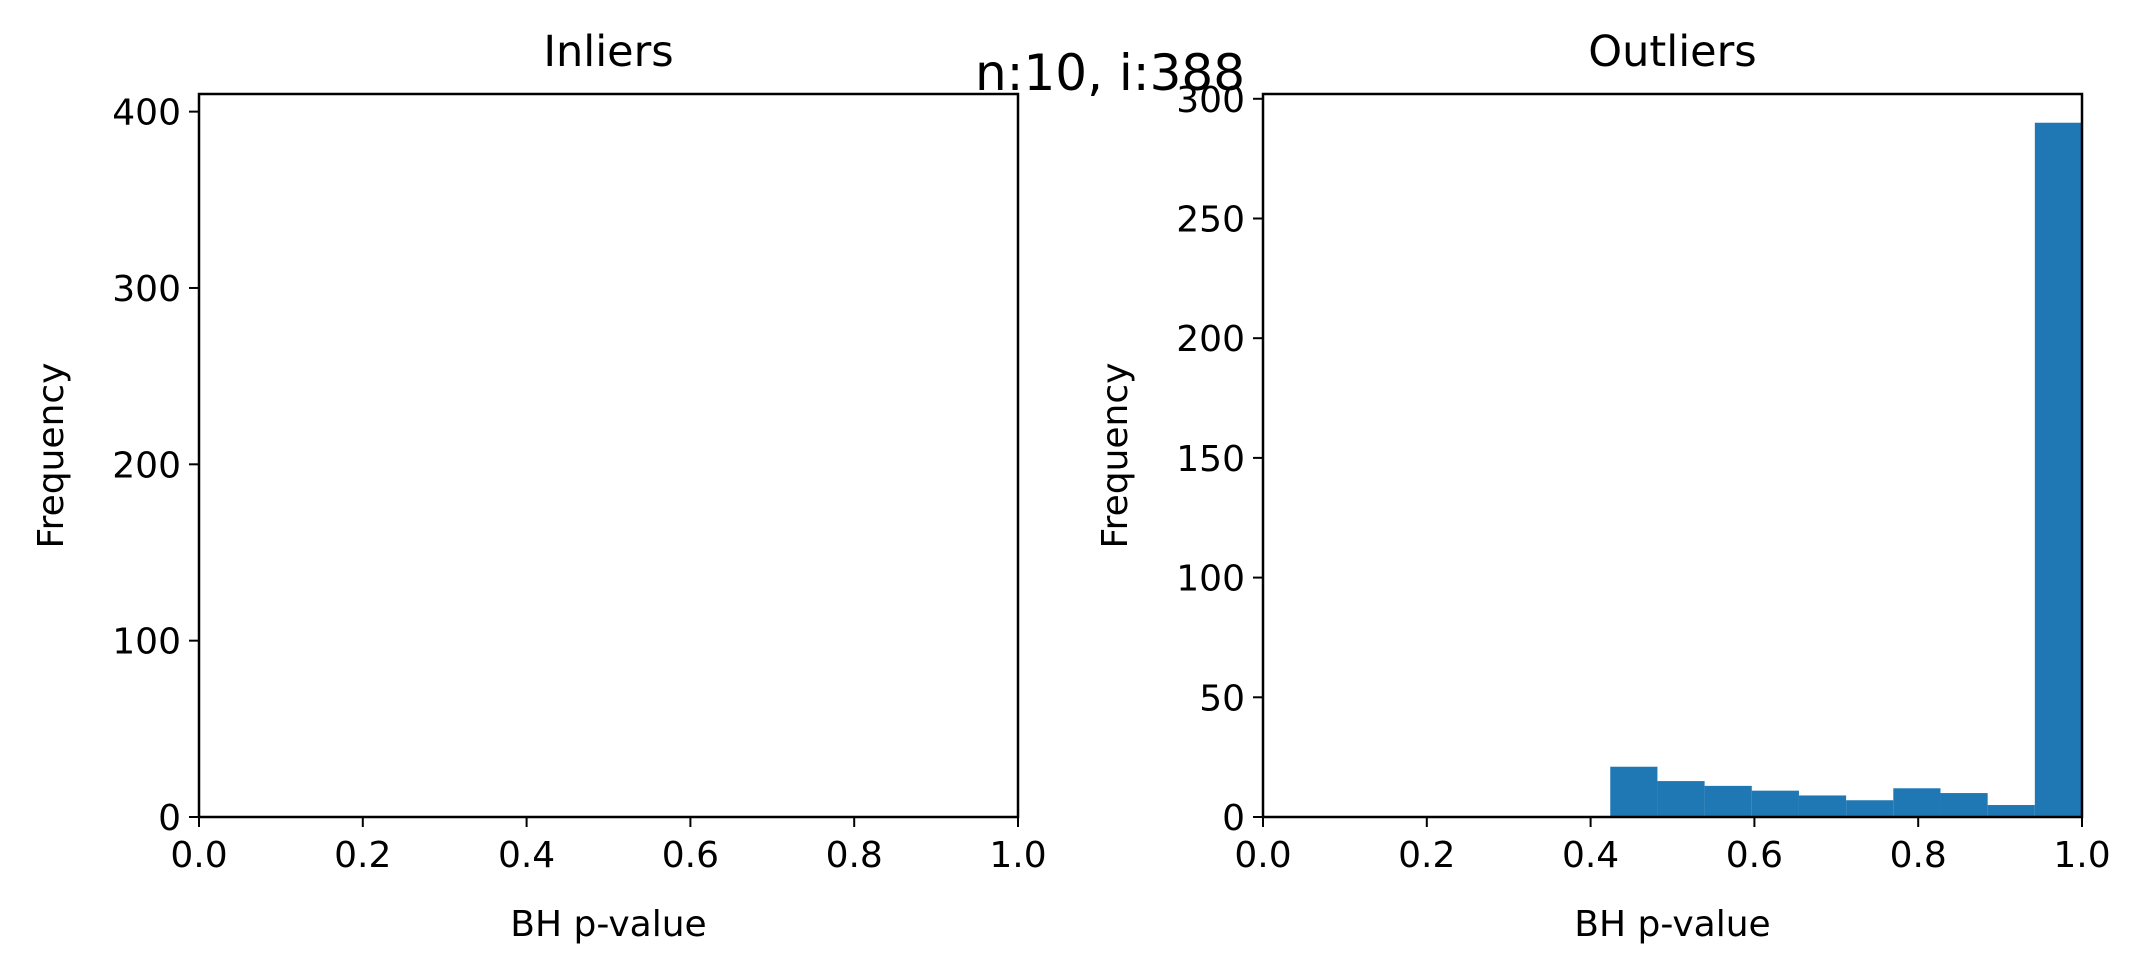 The height and width of the screenshot is (975, 2142). Describe the element at coordinates (1222, 698) in the screenshot. I see `outliers-y-tick-label-1: 50` at that location.